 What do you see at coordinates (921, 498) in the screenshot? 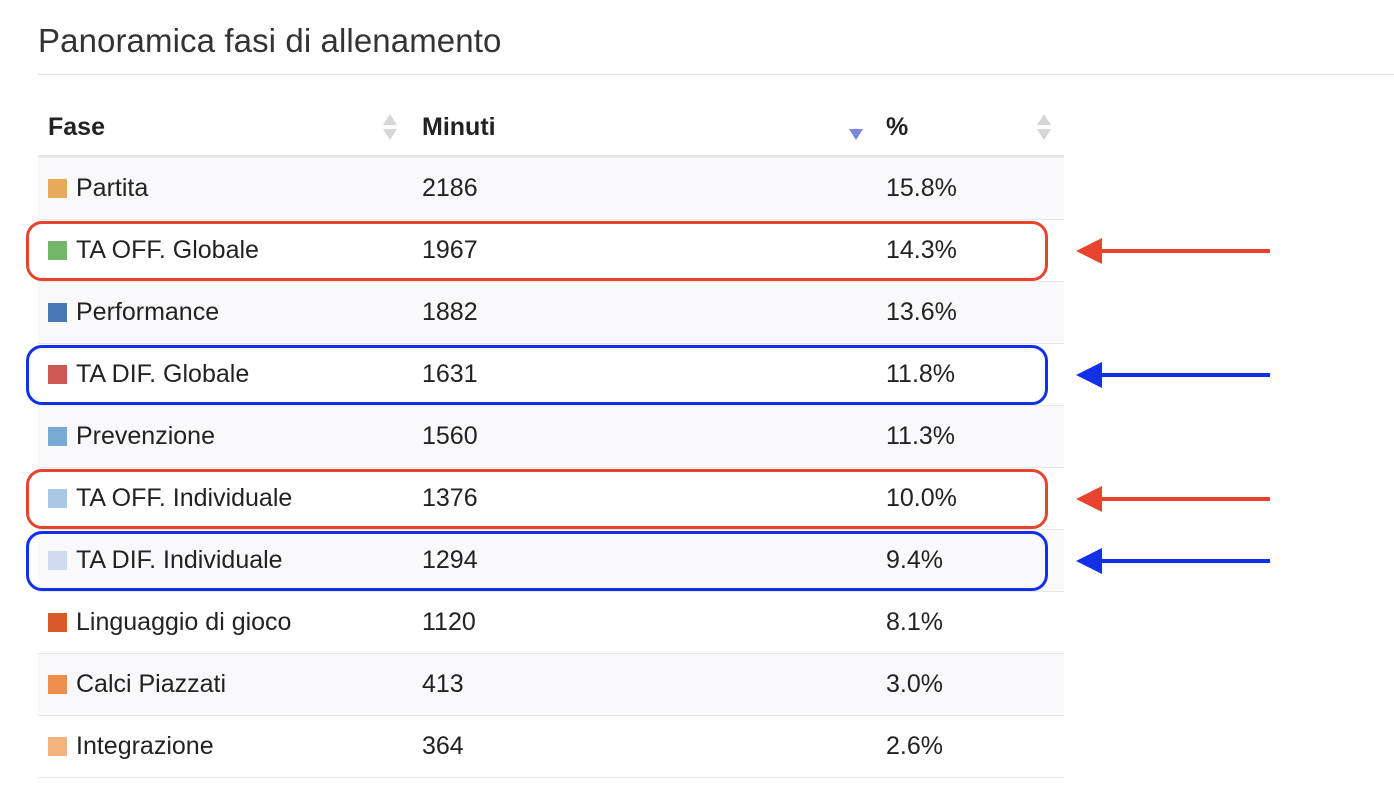
I see `cell-percent: 10.0%` at bounding box center [921, 498].